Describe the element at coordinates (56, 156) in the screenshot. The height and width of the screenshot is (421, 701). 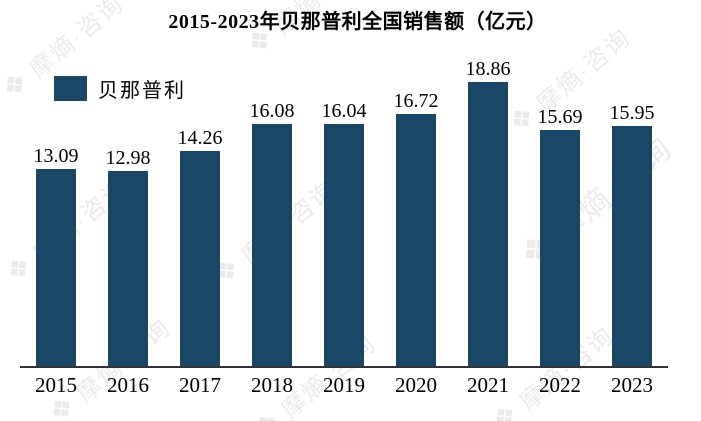
I see `bar-value-label: 13.09` at that location.